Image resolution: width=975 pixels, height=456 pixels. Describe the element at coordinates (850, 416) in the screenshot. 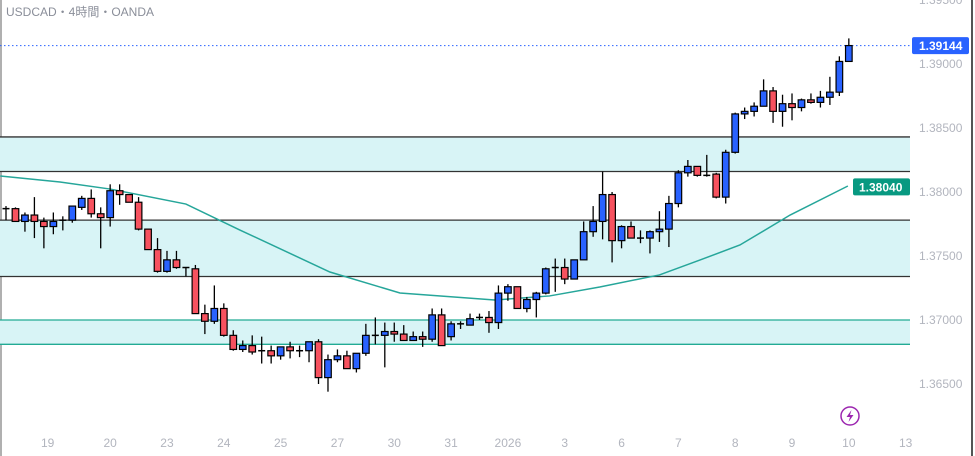

I see `lightning-icon` at that location.